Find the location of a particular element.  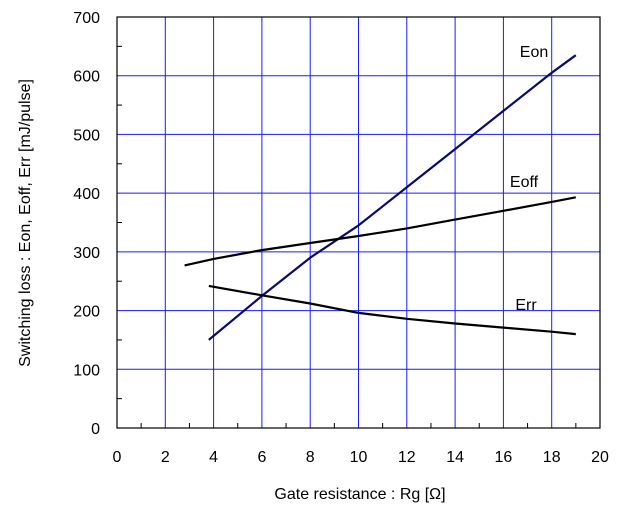

x-tick-label: 6 is located at coordinates (261, 457).